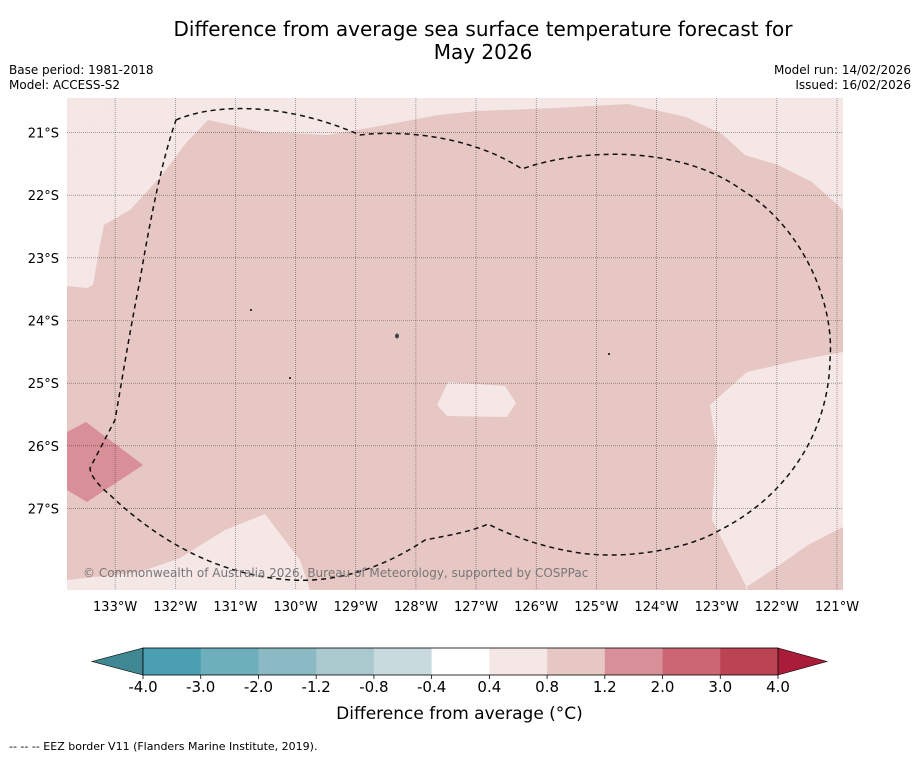 The height and width of the screenshot is (758, 919). What do you see at coordinates (656, 607) in the screenshot?
I see `lon-label: 124°W` at bounding box center [656, 607].